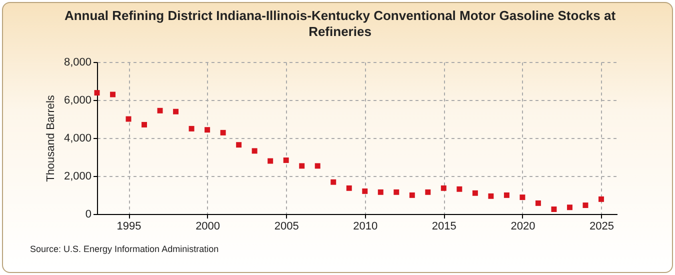 This screenshot has width=675, height=275. I want to click on source-note: Source: U.S. Energy Information Administration, so click(124, 249).